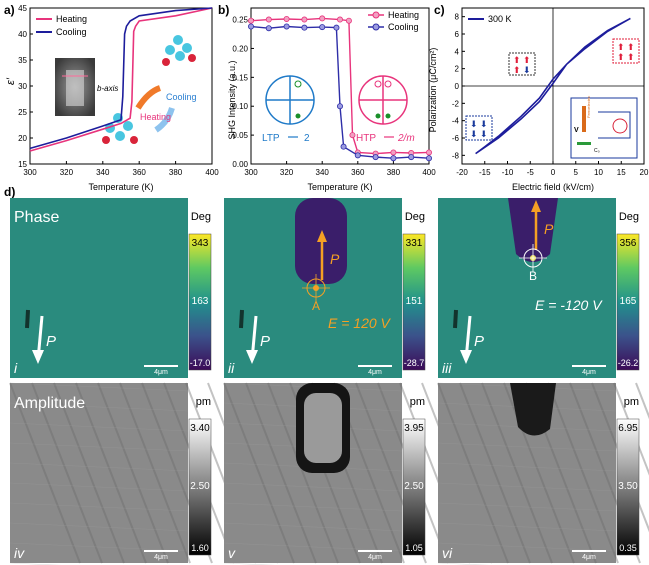  I want to click on colorbar-min: -28.7, so click(414, 363).